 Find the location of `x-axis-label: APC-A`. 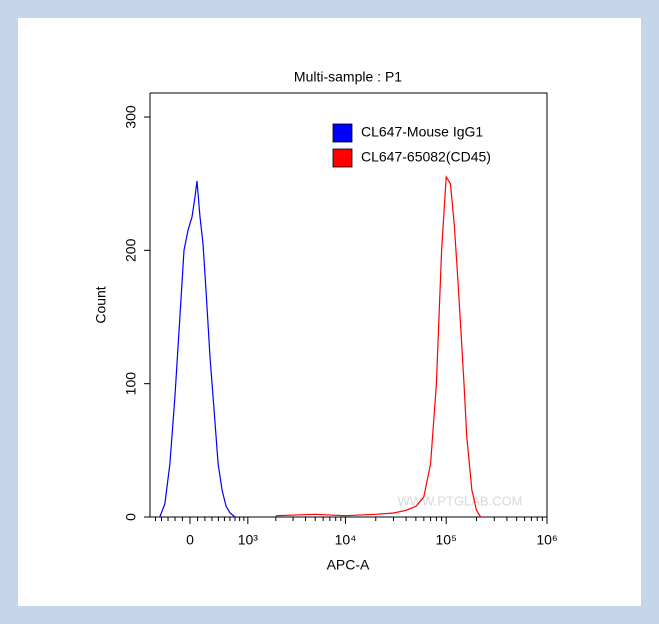

x-axis-label: APC-A is located at coordinates (348, 565).